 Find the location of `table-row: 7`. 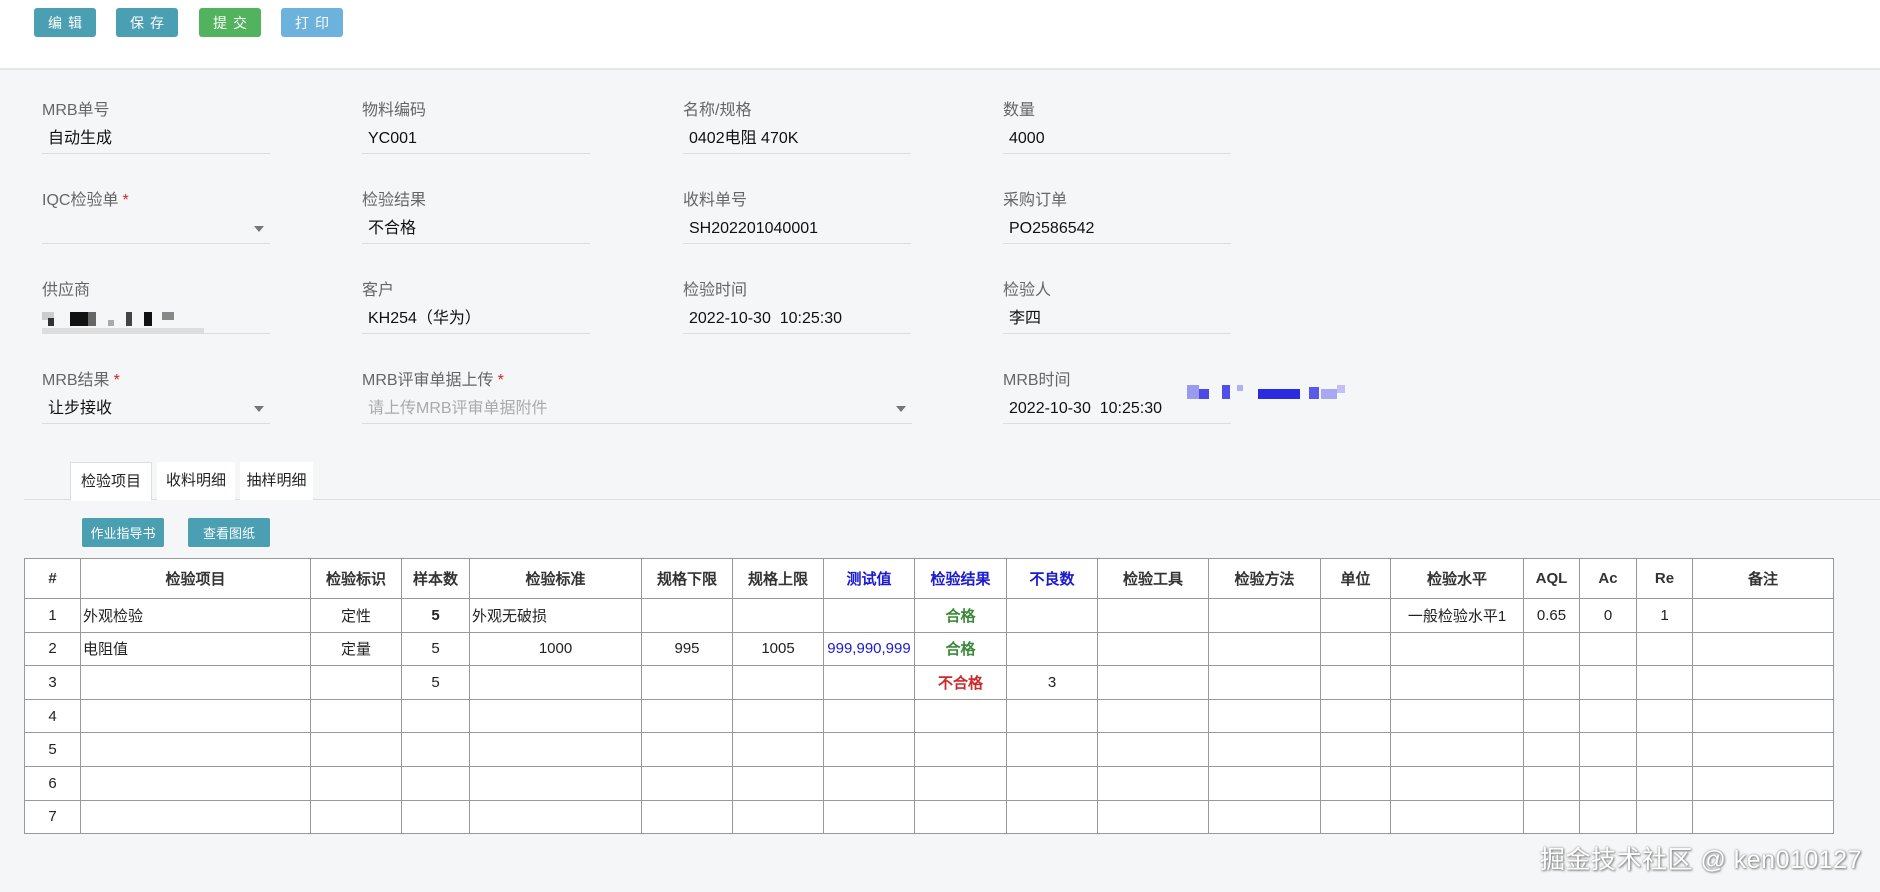

table-row: 7 is located at coordinates (929, 817).